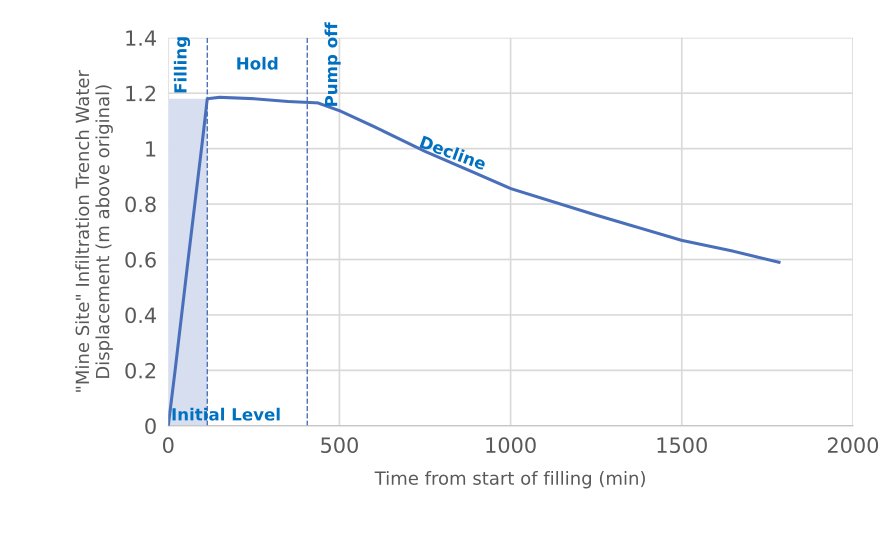 The height and width of the screenshot is (539, 895). Describe the element at coordinates (140, 260) in the screenshot. I see `y-tick-label: 0.6` at that location.